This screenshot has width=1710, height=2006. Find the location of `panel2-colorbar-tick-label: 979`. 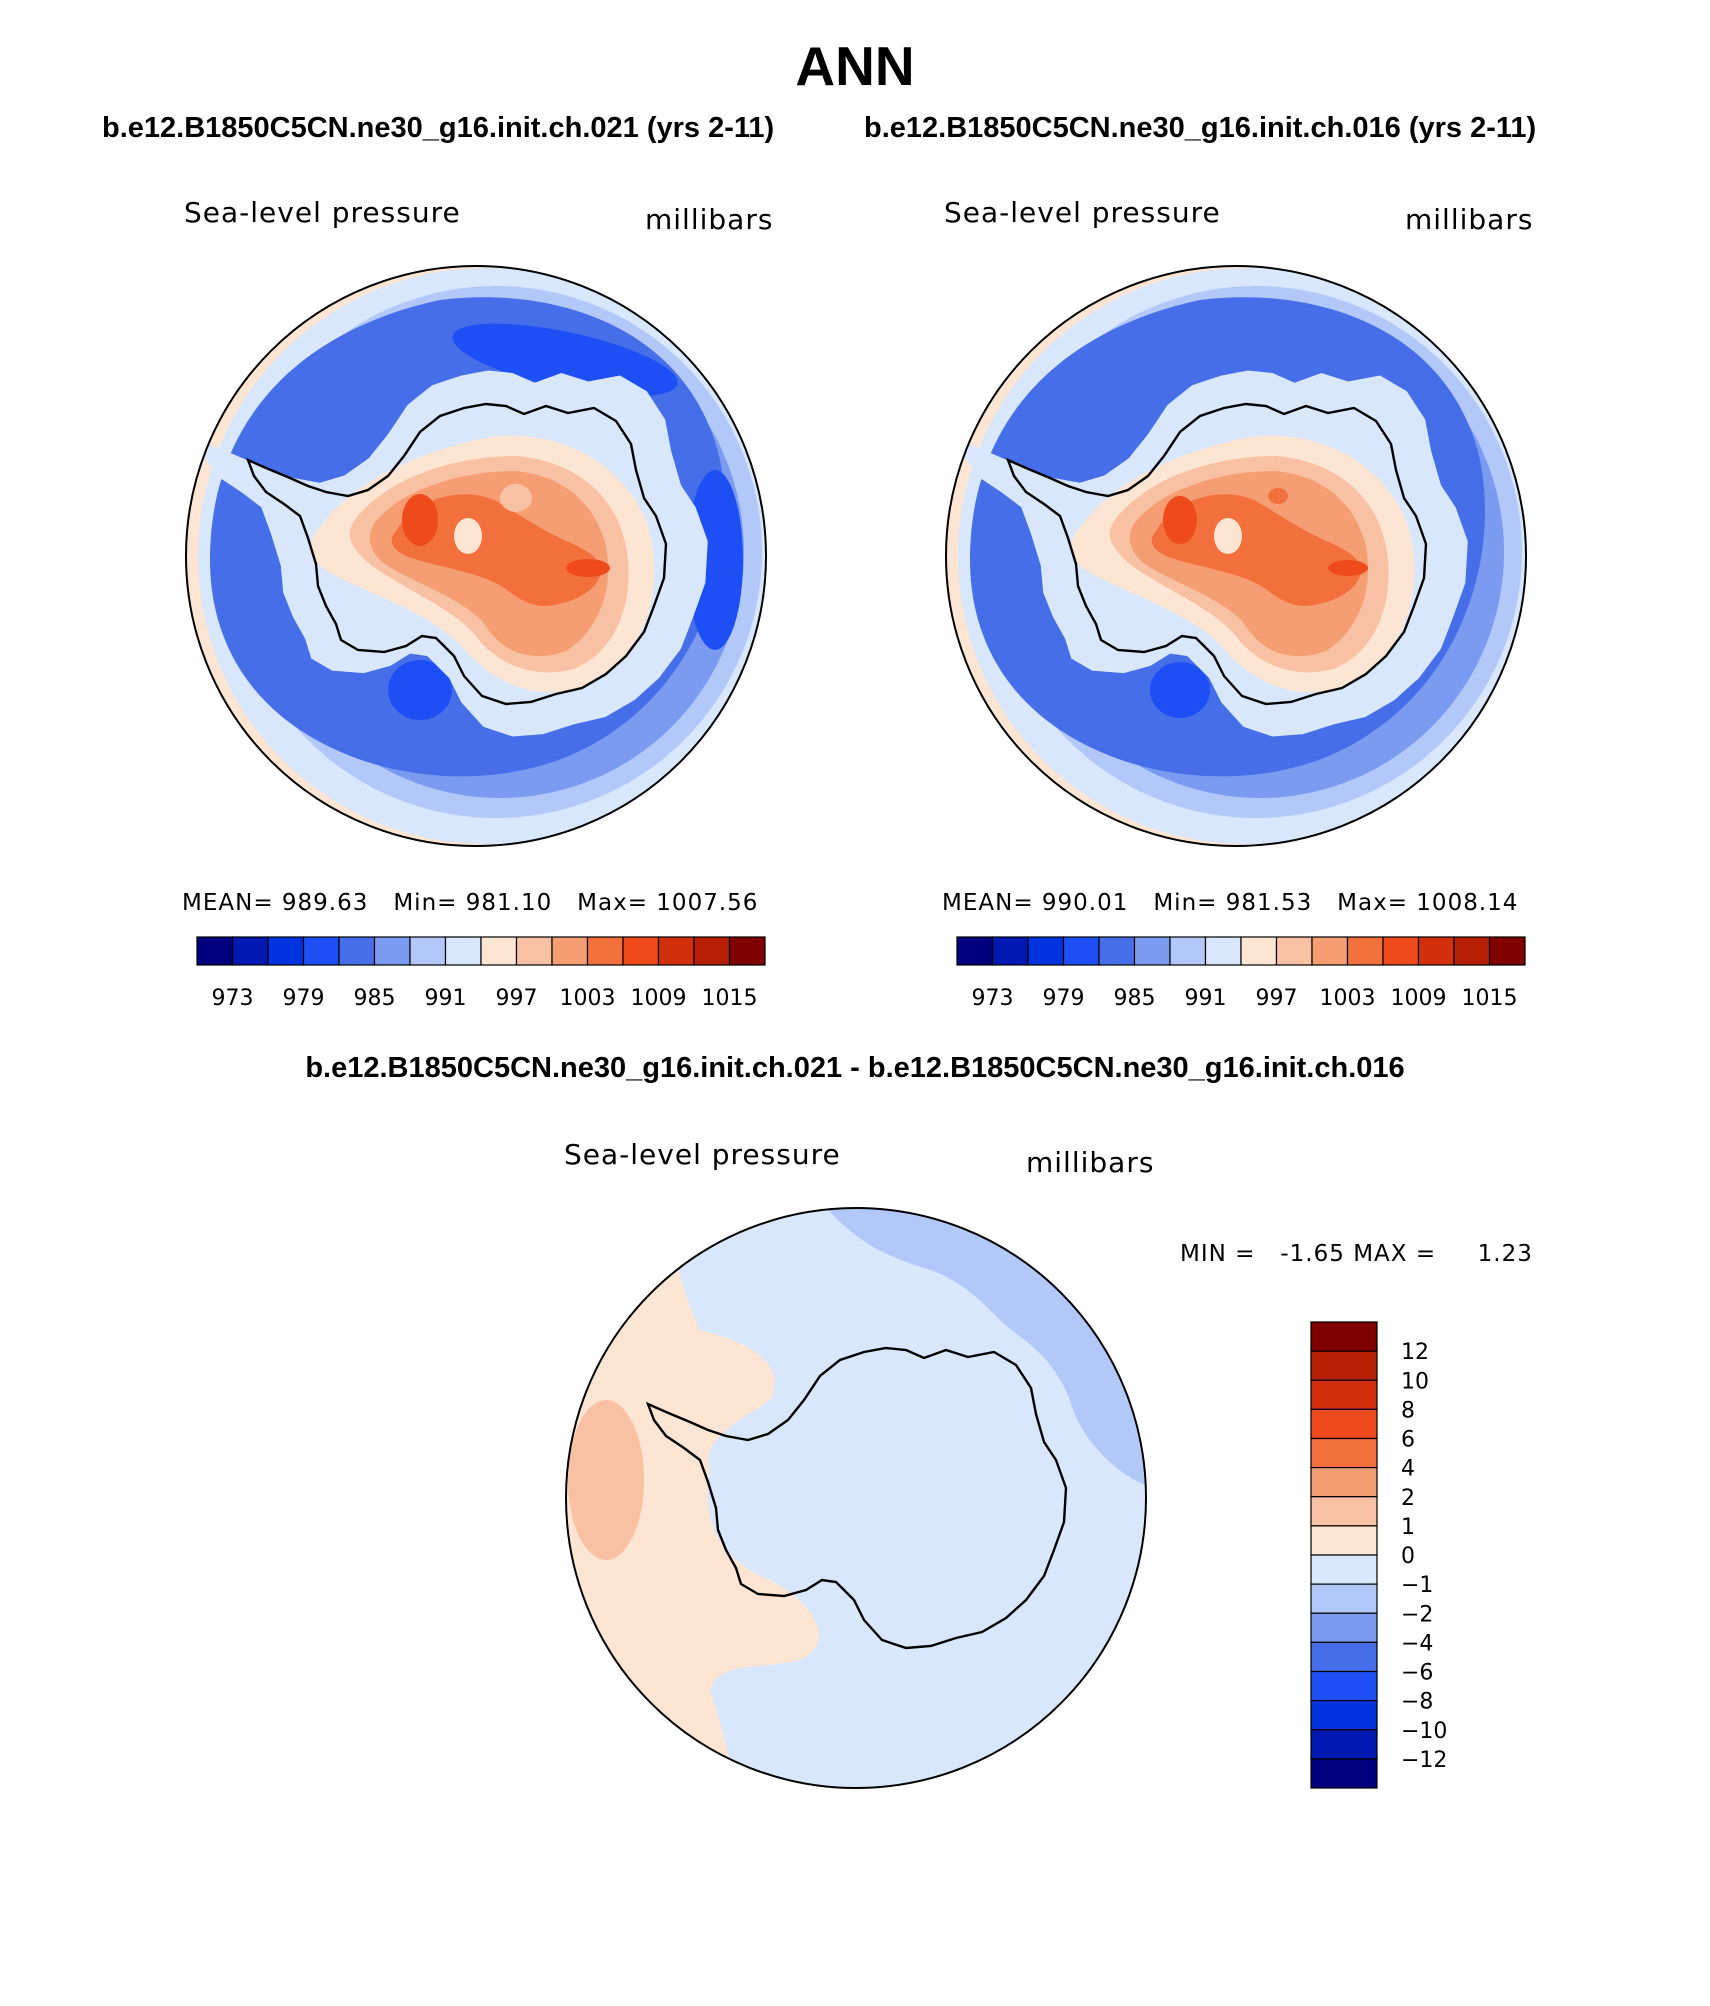

panel2-colorbar-tick-label: 979 is located at coordinates (1064, 998).